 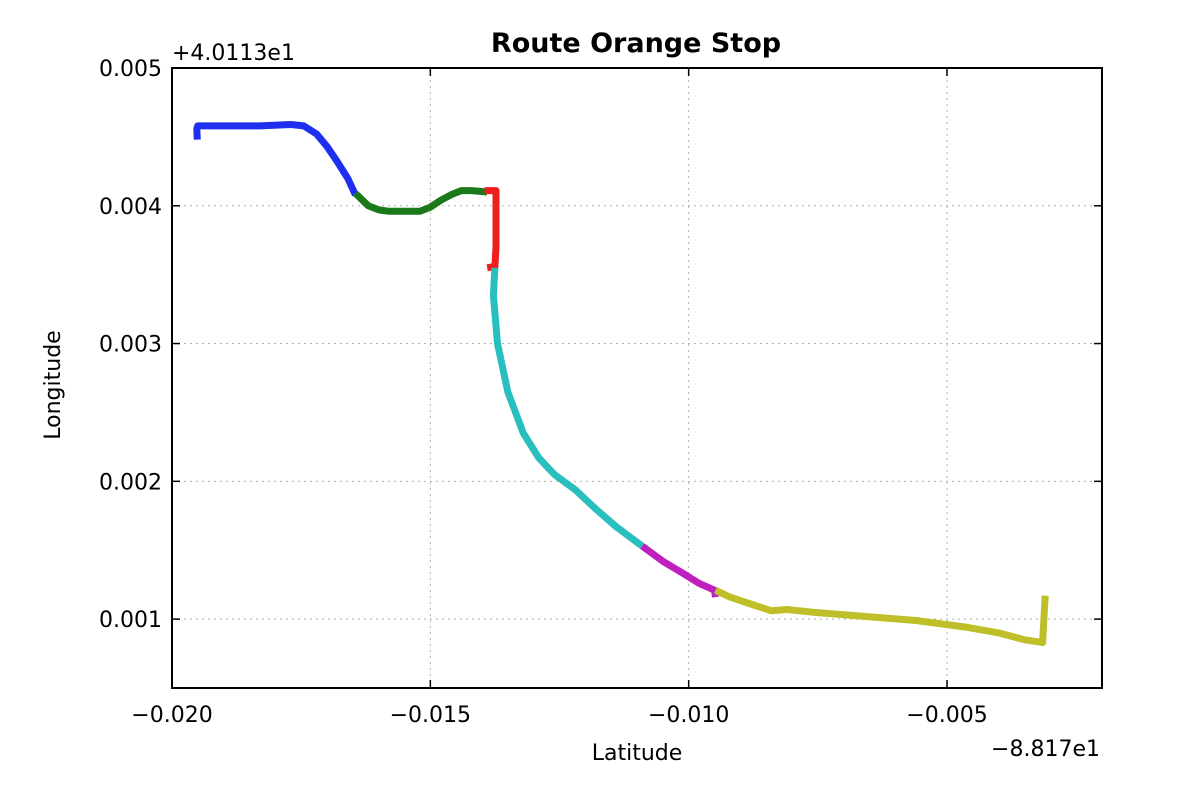 What do you see at coordinates (430, 715) in the screenshot?
I see `x-tick-label: −0.015` at bounding box center [430, 715].